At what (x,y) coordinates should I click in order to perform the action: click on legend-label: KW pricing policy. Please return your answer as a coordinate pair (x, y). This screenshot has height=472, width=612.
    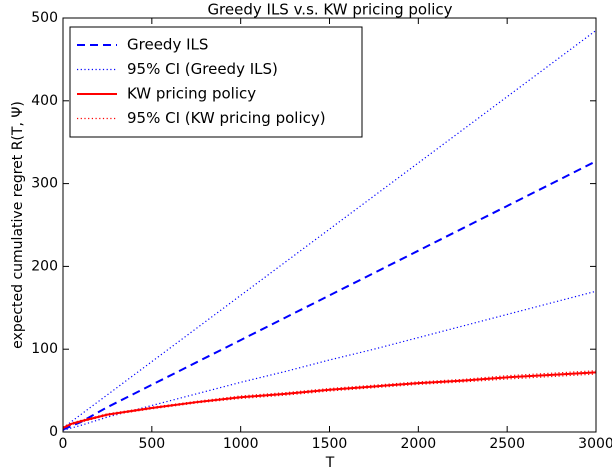
    Looking at the image, I should click on (191, 94).